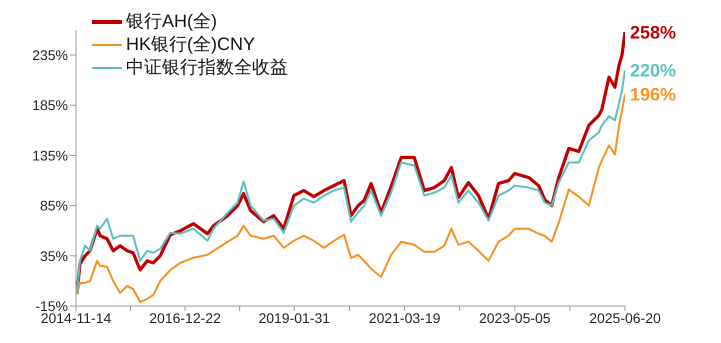 This screenshot has height=343, width=721. What do you see at coordinates (404, 318) in the screenshot?
I see `x-tick-label: 2021-03-19` at bounding box center [404, 318].